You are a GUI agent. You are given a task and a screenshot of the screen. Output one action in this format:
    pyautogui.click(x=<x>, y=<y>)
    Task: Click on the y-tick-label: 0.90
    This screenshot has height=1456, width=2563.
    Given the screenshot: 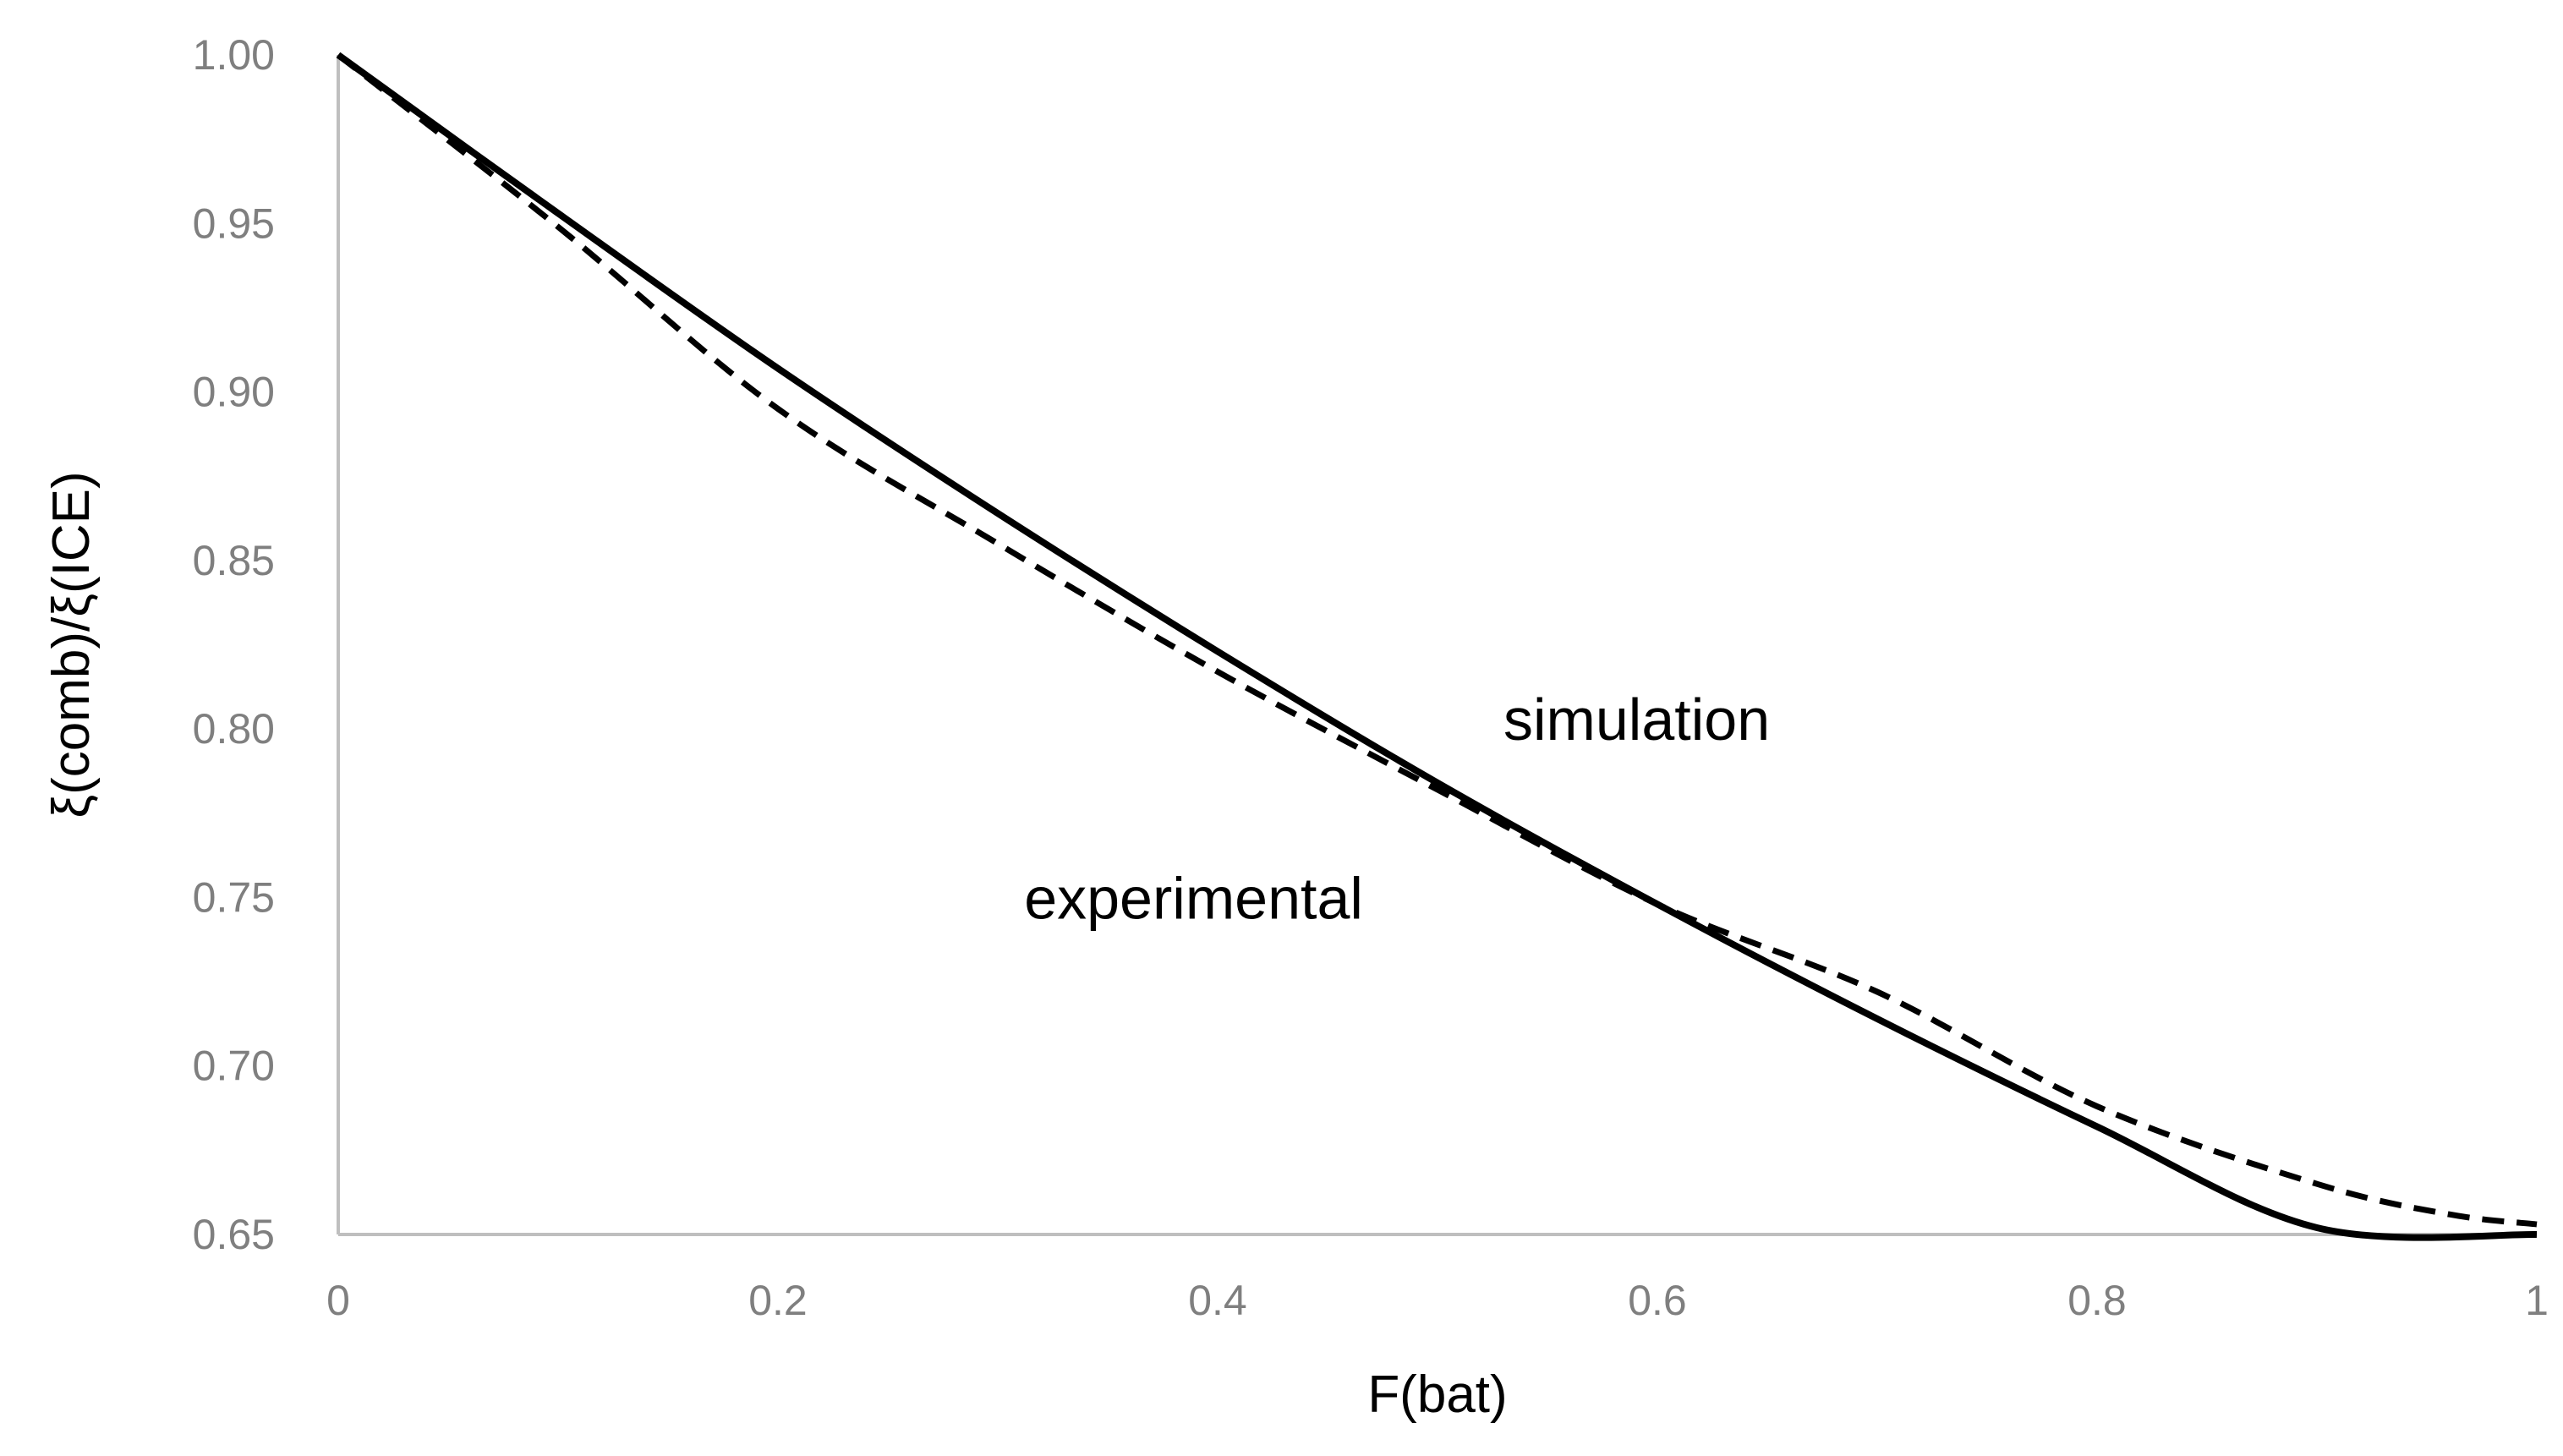 What is the action you would take?
    pyautogui.click(x=234, y=392)
    